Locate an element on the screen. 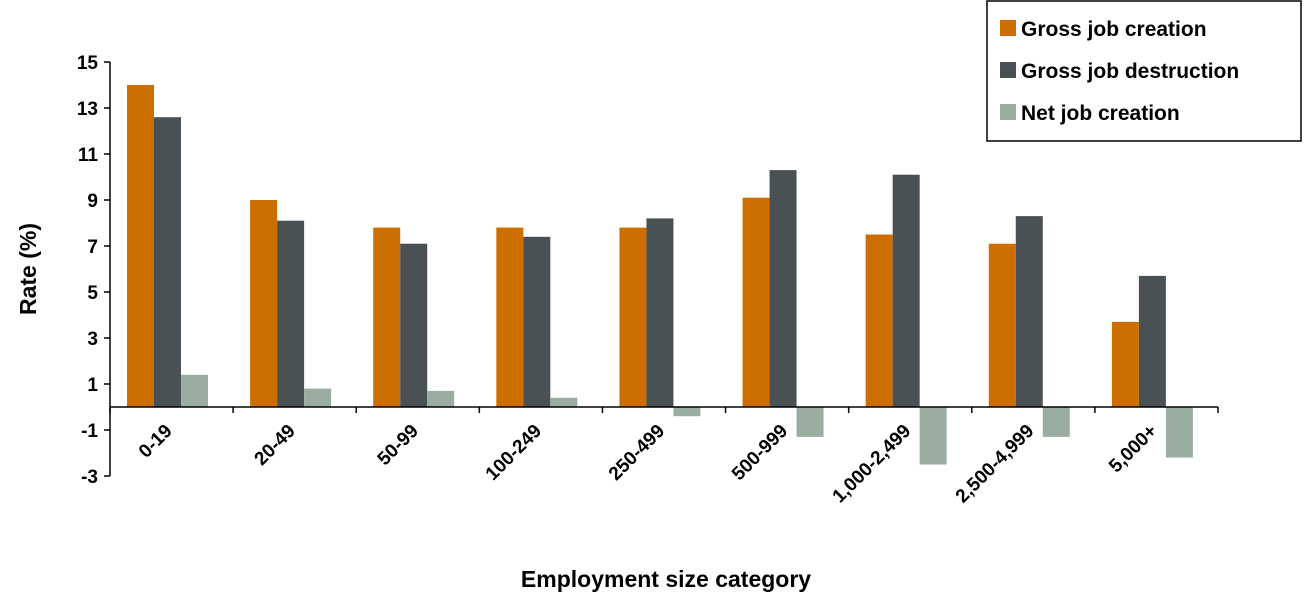  y-tick-label: 3 is located at coordinates (92, 339).